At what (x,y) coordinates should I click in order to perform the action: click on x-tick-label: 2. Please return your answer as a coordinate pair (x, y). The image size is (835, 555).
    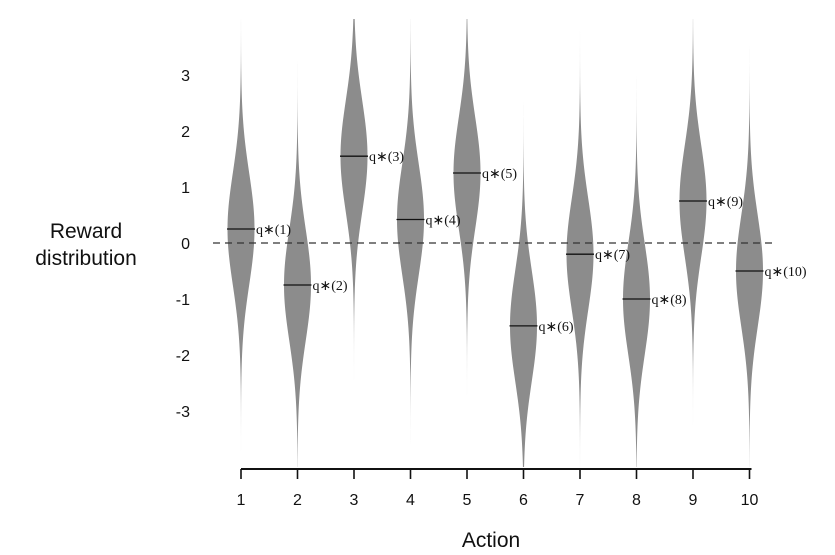
    Looking at the image, I should click on (297, 500).